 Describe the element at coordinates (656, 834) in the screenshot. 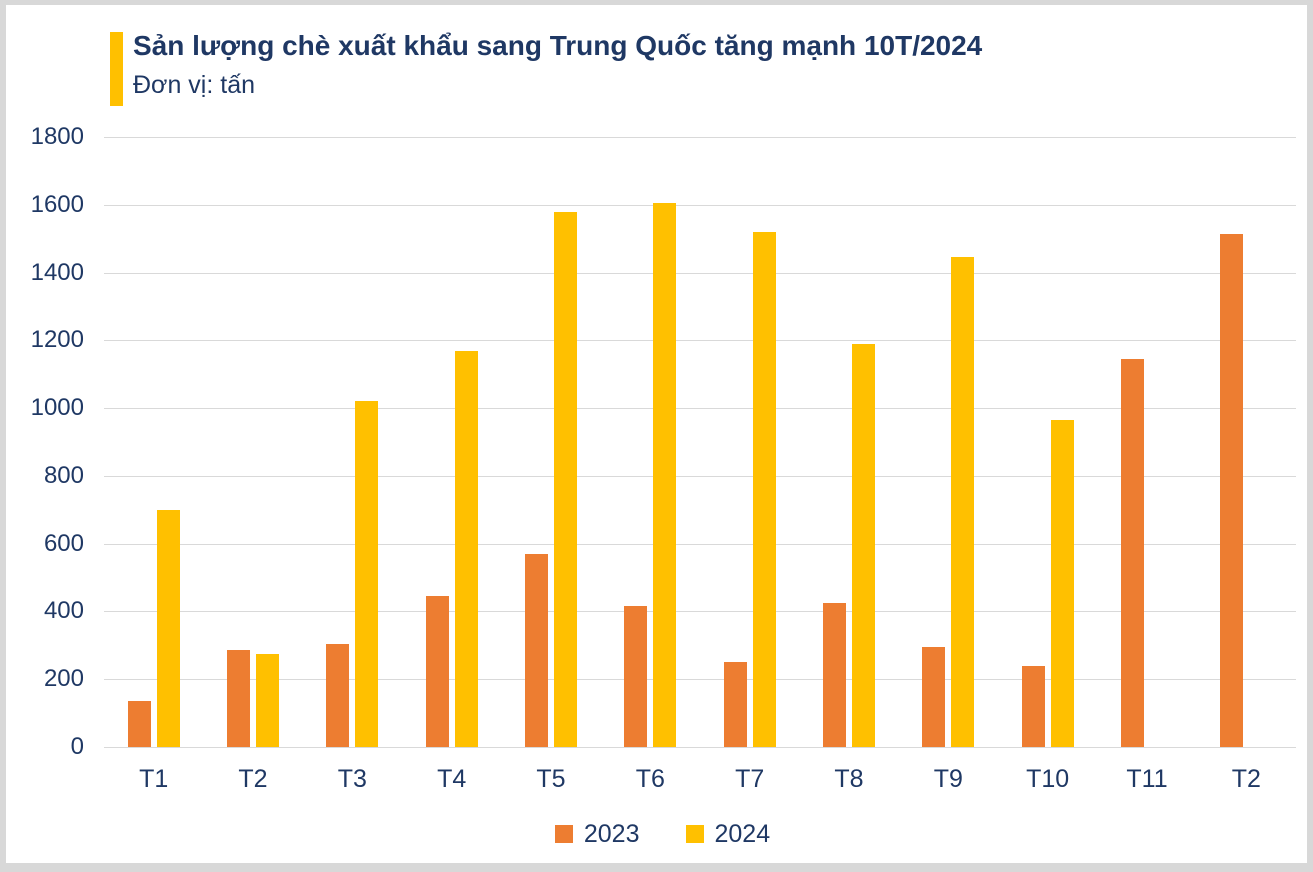

I see `legend: 2023 2024` at that location.